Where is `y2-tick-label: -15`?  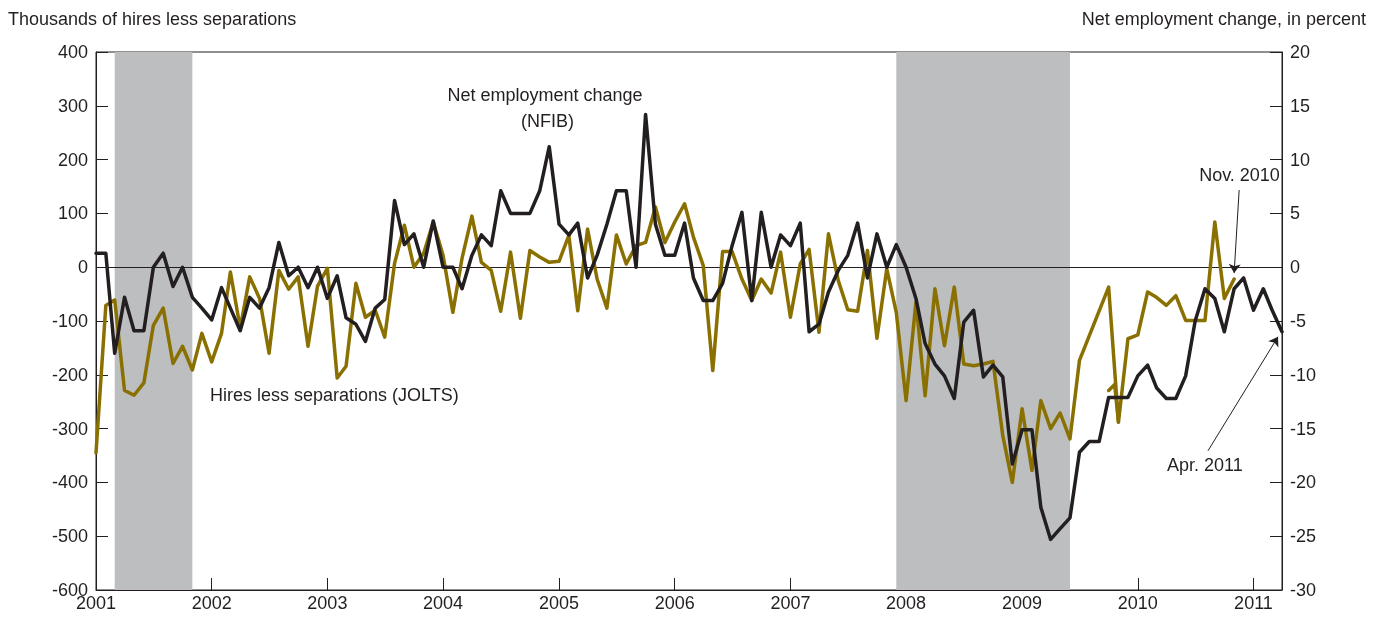
y2-tick-label: -15 is located at coordinates (1303, 428).